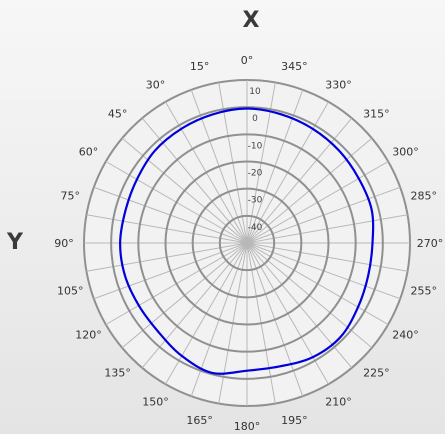  Describe the element at coordinates (255, 174) in the screenshot. I see `radial-tick-label: -20` at that location.